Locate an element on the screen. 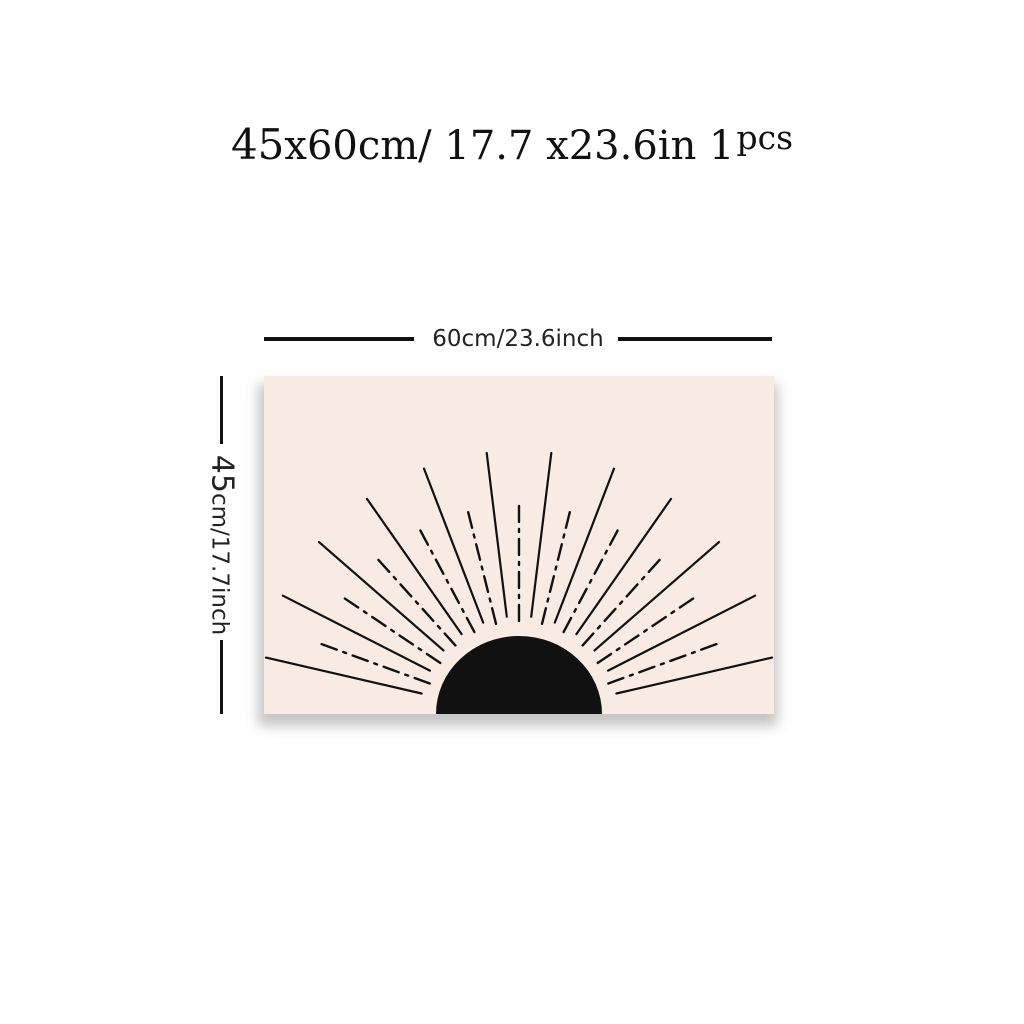  sunburst-artwork is located at coordinates (519, 582).